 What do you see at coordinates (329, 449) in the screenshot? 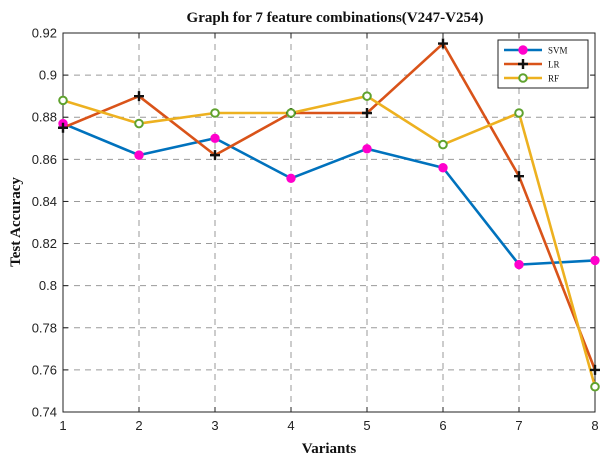
I see `x-axis-label: Variants` at bounding box center [329, 449].